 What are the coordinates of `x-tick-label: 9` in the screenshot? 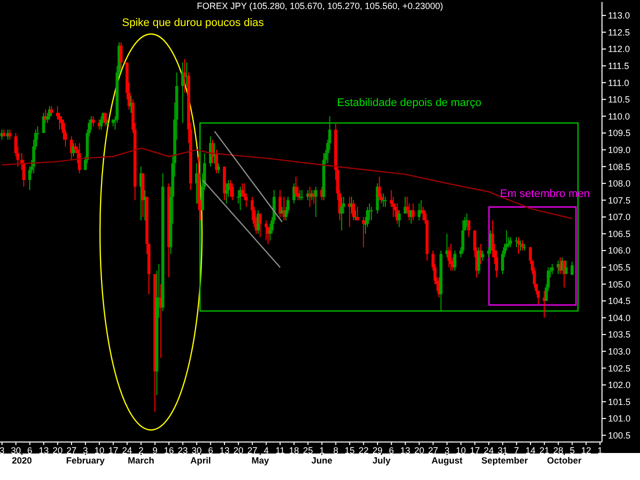 It's located at (155, 450).